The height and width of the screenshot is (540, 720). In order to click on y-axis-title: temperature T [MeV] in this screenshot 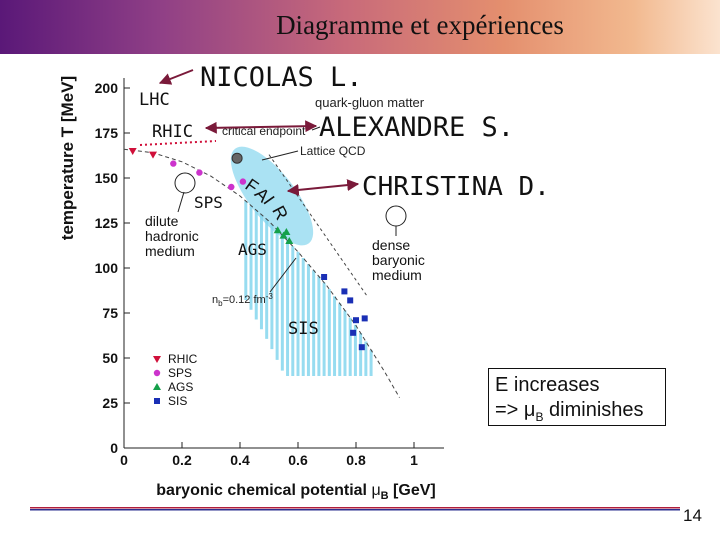, I will do `click(67, 158)`.